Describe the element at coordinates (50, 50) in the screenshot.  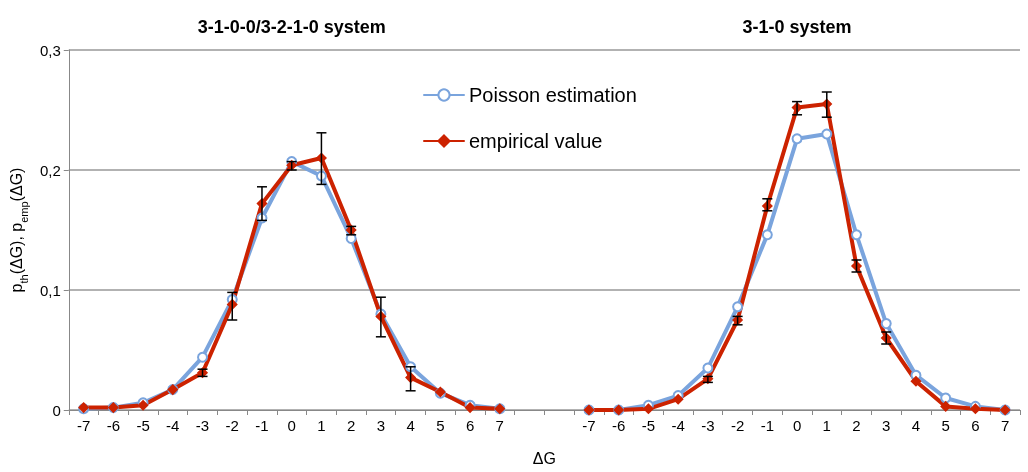
I see `y-tick-label: 0,3` at that location.